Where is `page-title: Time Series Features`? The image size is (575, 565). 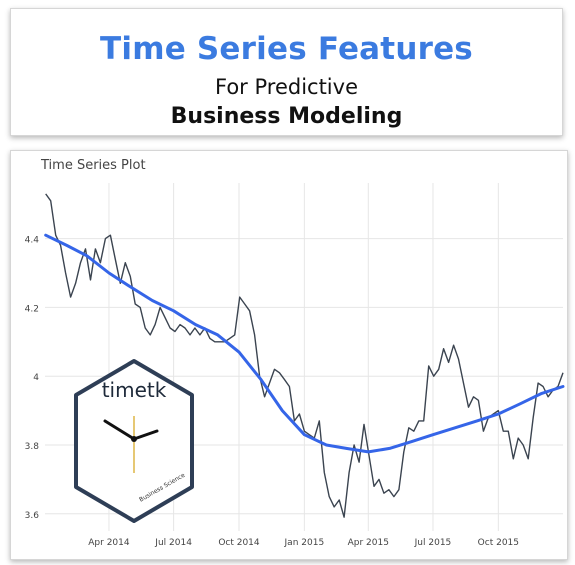
page-title: Time Series Features is located at coordinates (286, 49).